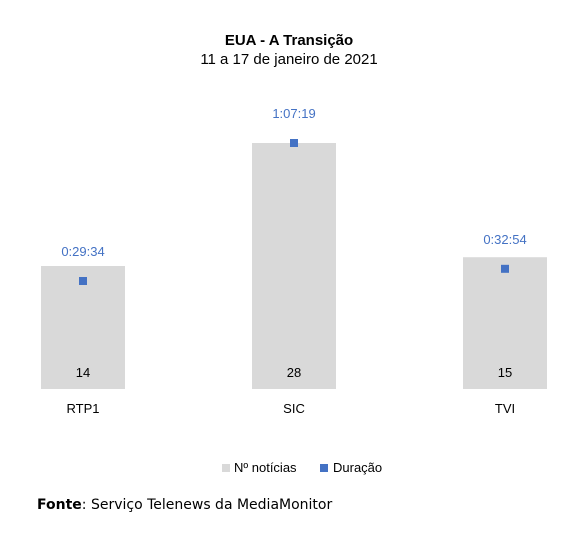  Describe the element at coordinates (59, 505) in the screenshot. I see `source-label: Fonte` at that location.